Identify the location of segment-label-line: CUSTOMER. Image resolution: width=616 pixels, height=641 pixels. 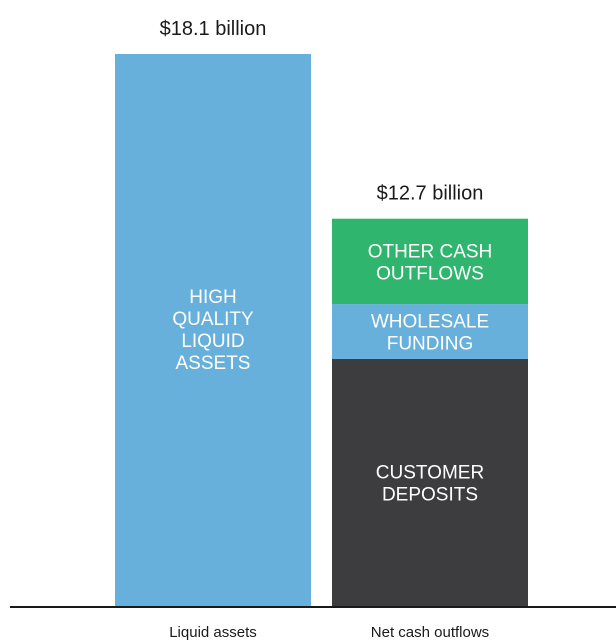
(430, 472).